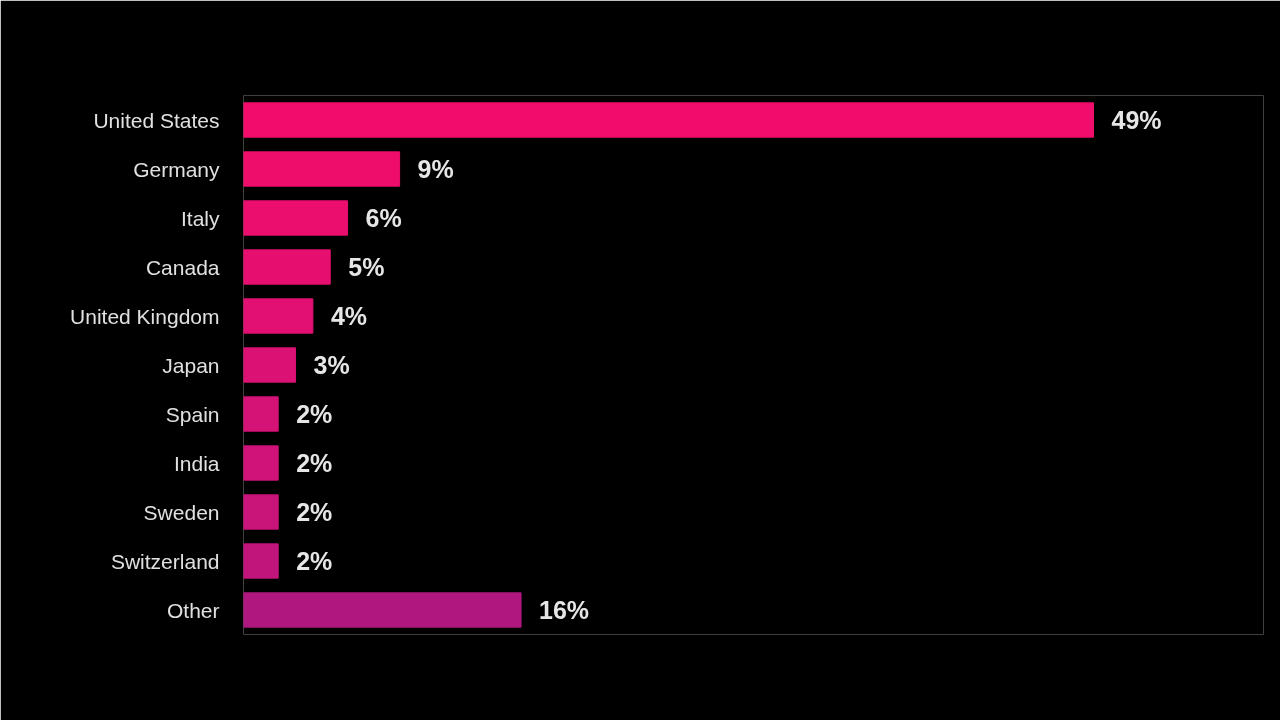  I want to click on y-tick-label: Canada, so click(182, 267).